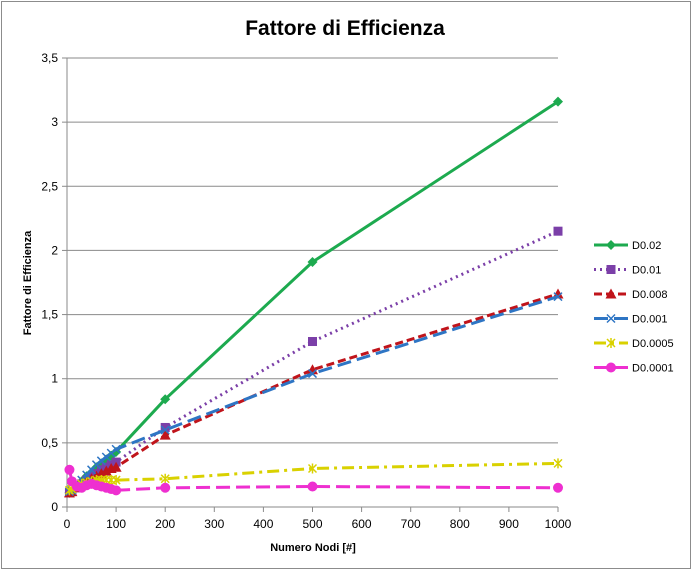  I want to click on y-tick-label: 0,5, so click(49, 443).